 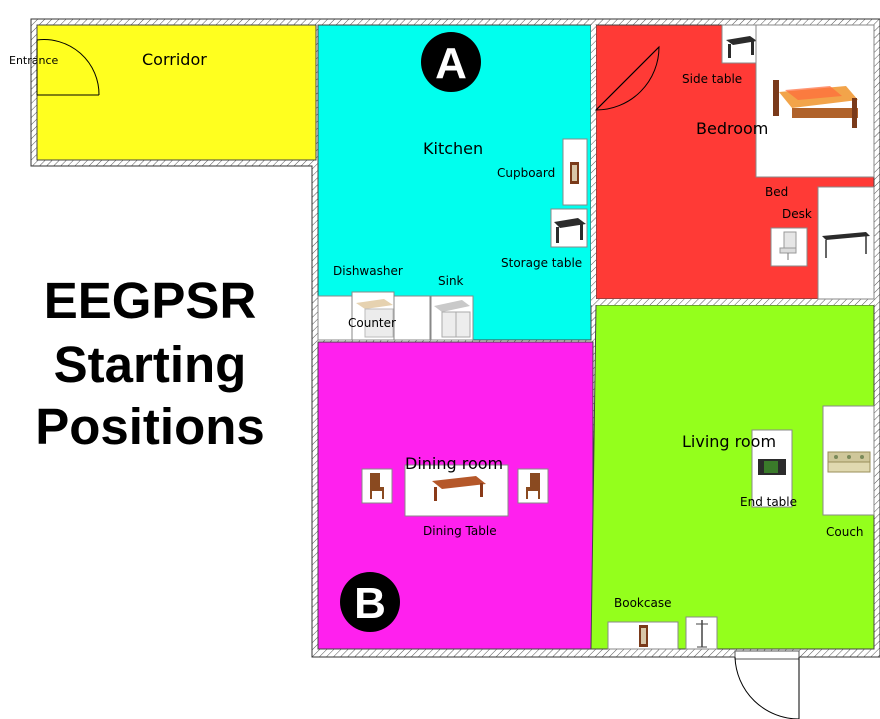 I want to click on dishwasher-label: Dishwasher, so click(x=368, y=271).